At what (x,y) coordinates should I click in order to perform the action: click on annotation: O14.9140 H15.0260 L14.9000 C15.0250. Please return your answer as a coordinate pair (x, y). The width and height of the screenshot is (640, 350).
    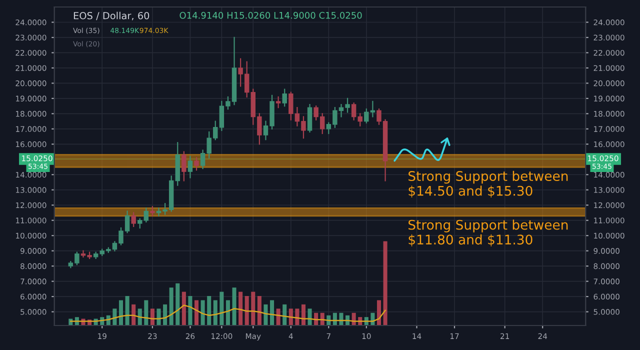
    Looking at the image, I should click on (271, 15).